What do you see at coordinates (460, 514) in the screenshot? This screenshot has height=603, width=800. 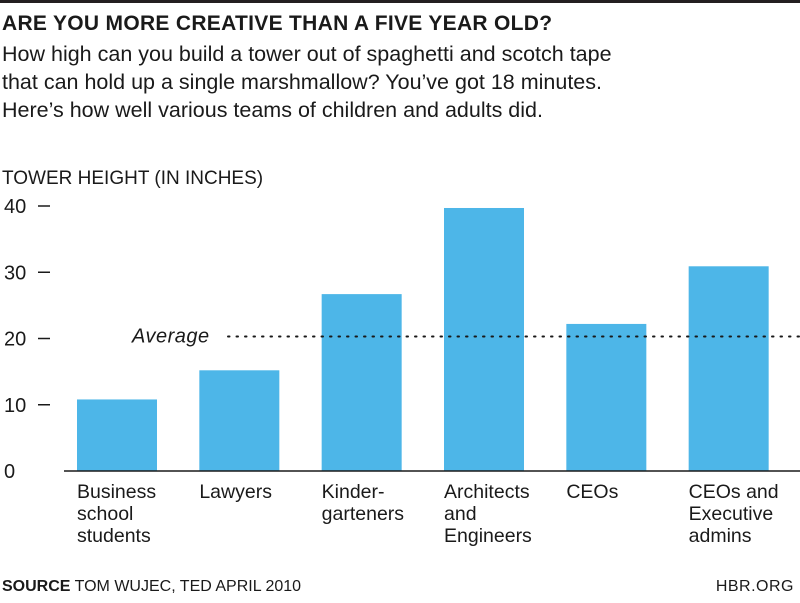 I see `x-tick-label-line: and` at bounding box center [460, 514].